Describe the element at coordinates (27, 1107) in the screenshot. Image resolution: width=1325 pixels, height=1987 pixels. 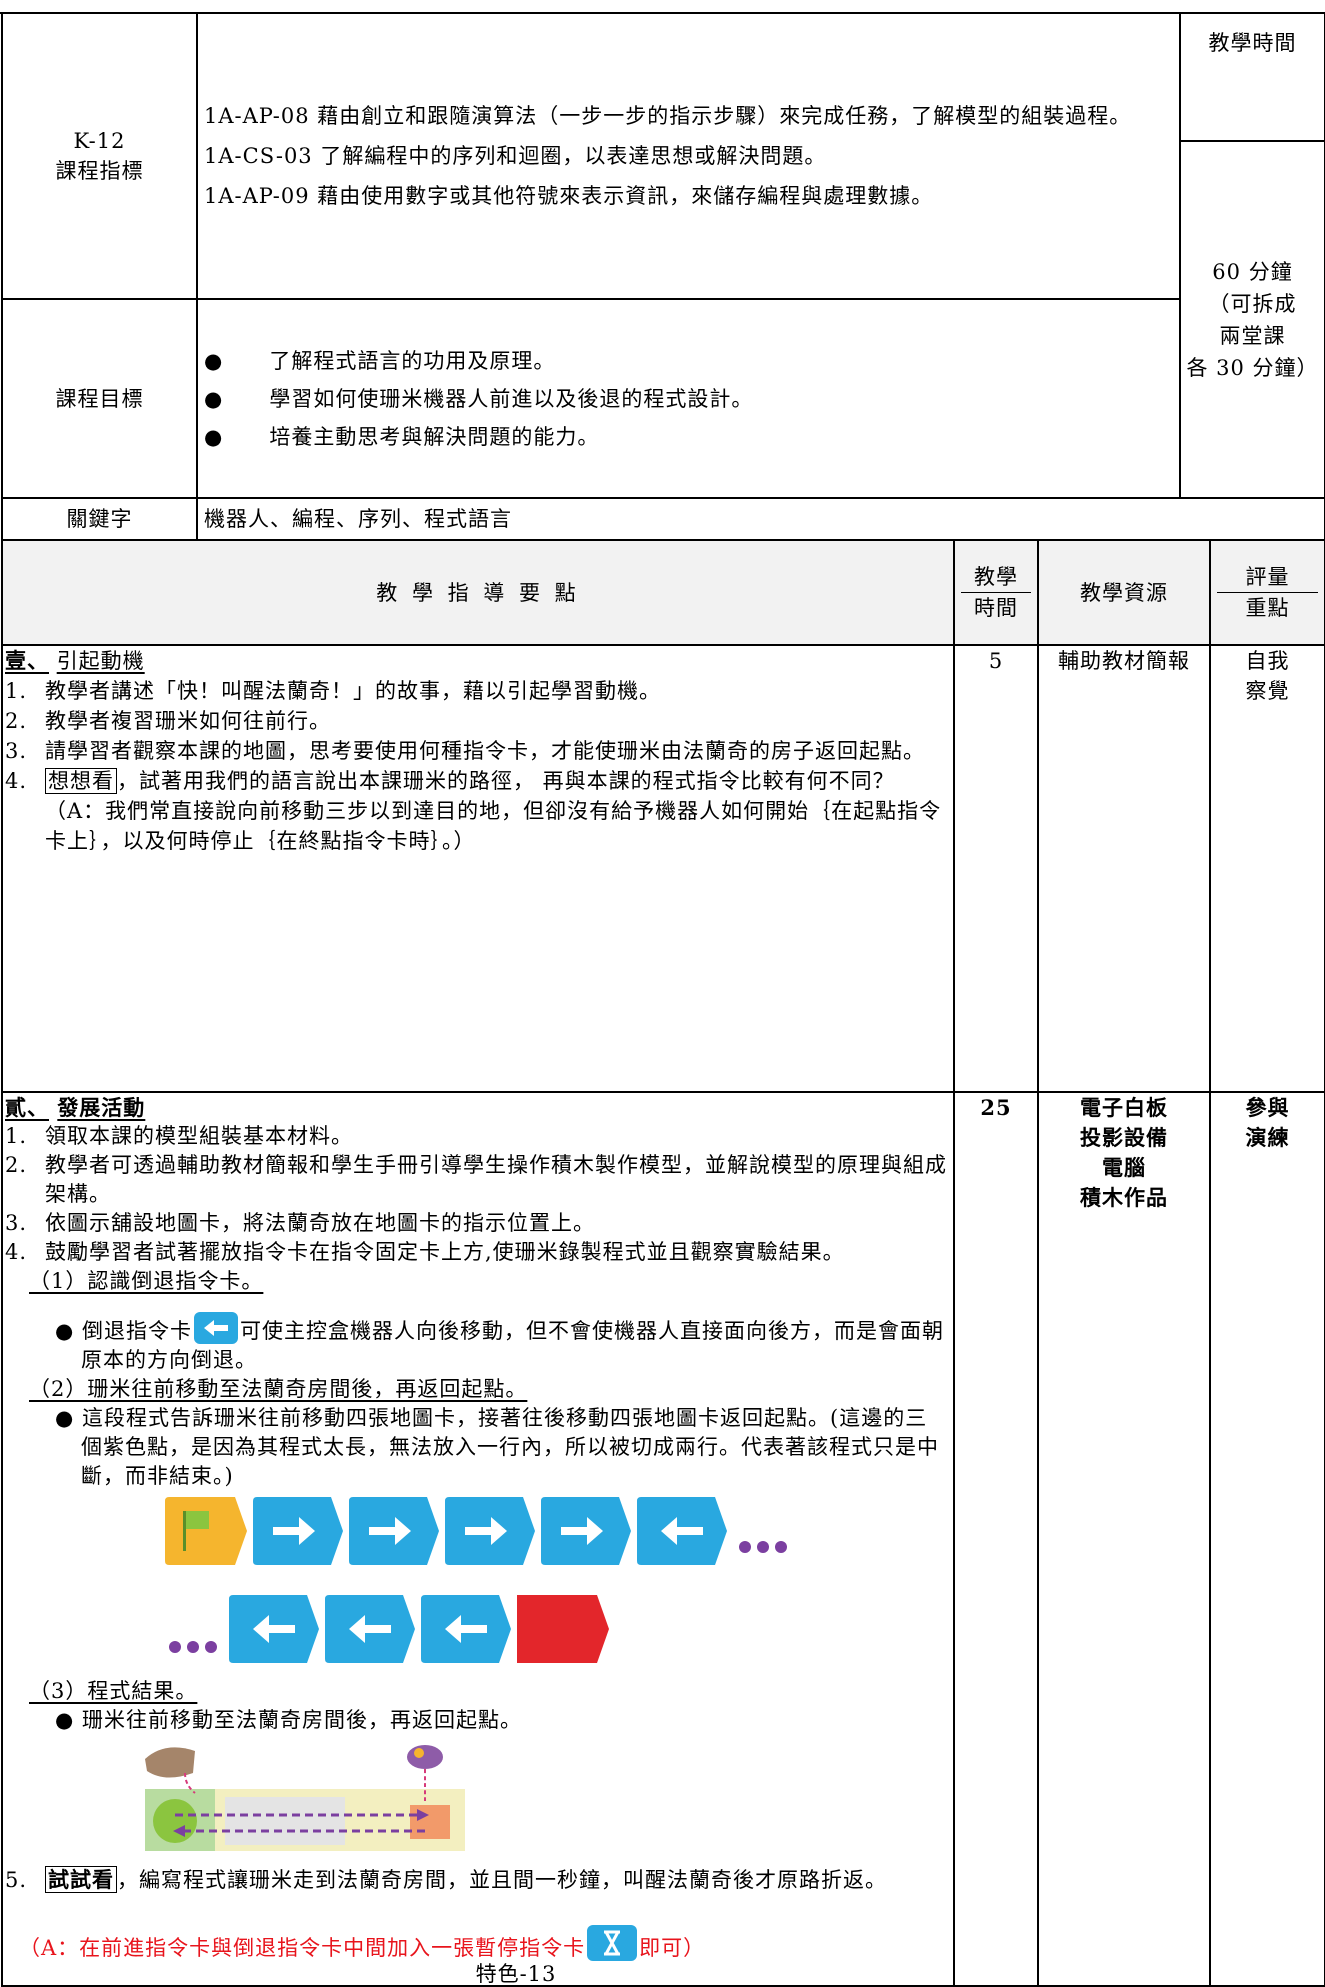
I see `section-num: 貳、` at that location.